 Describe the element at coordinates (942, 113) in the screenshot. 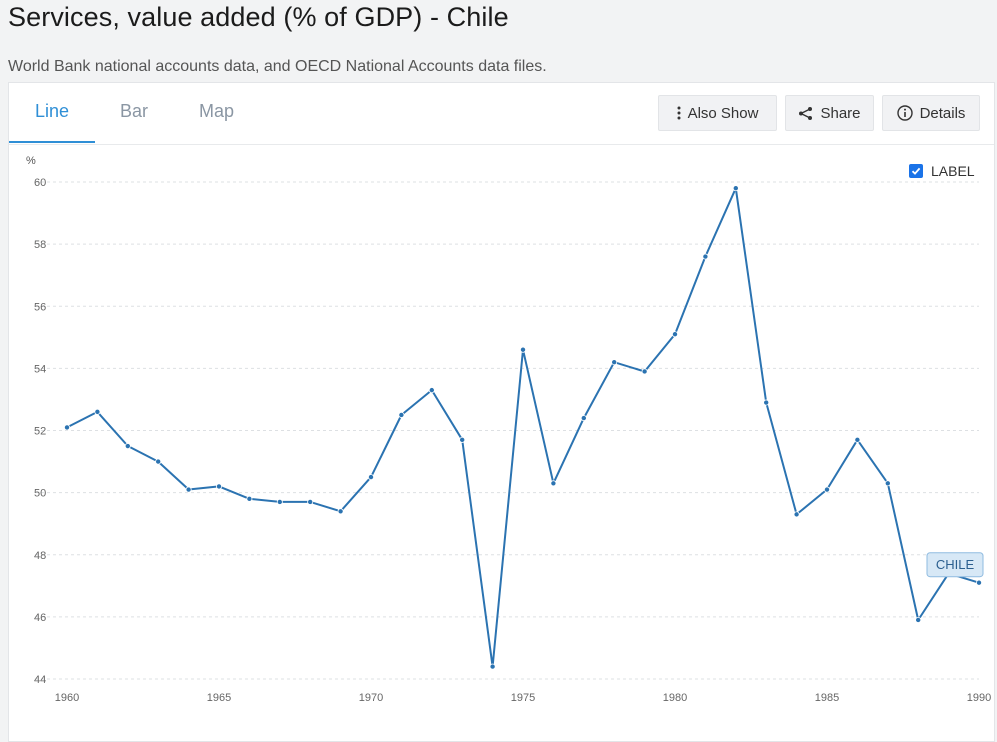

I see `details-label: Details` at that location.